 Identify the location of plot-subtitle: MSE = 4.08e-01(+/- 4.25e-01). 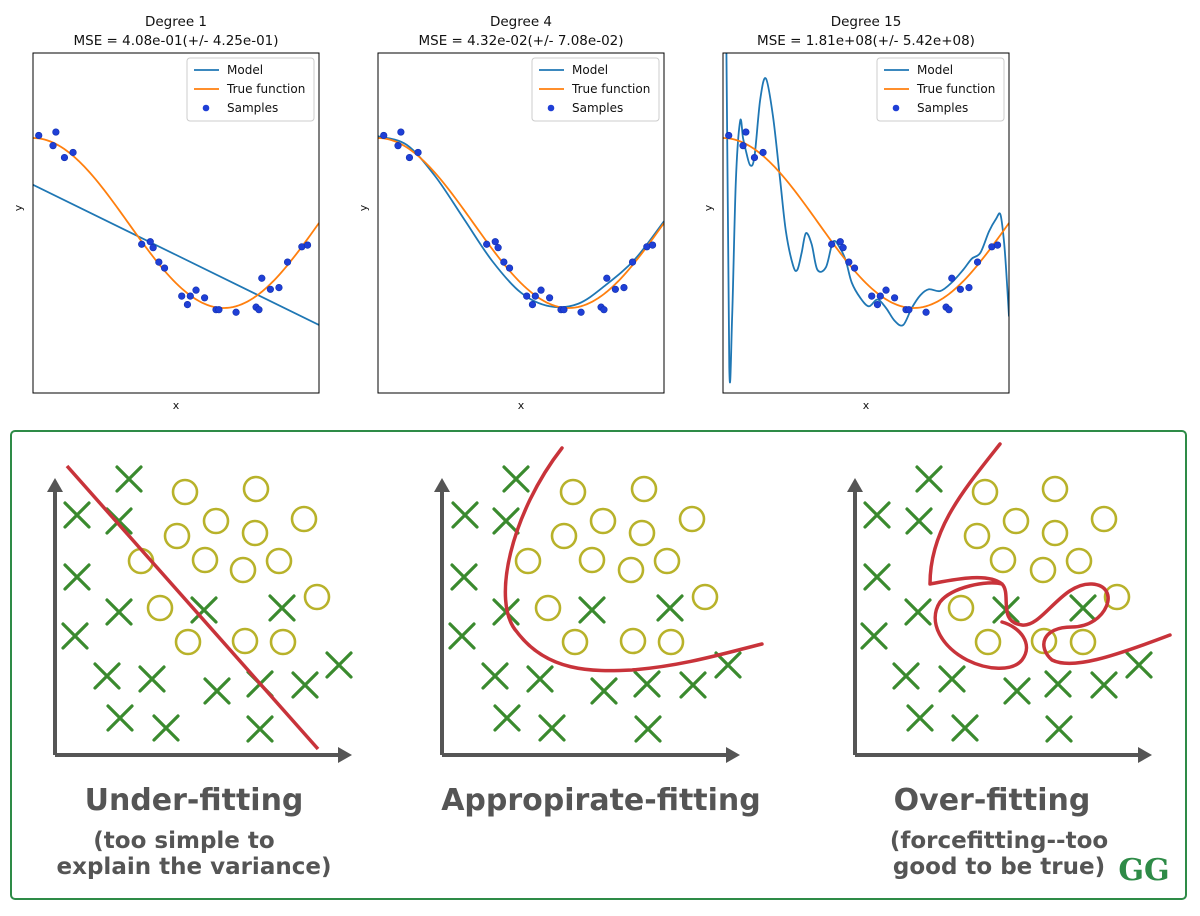
(175, 41).